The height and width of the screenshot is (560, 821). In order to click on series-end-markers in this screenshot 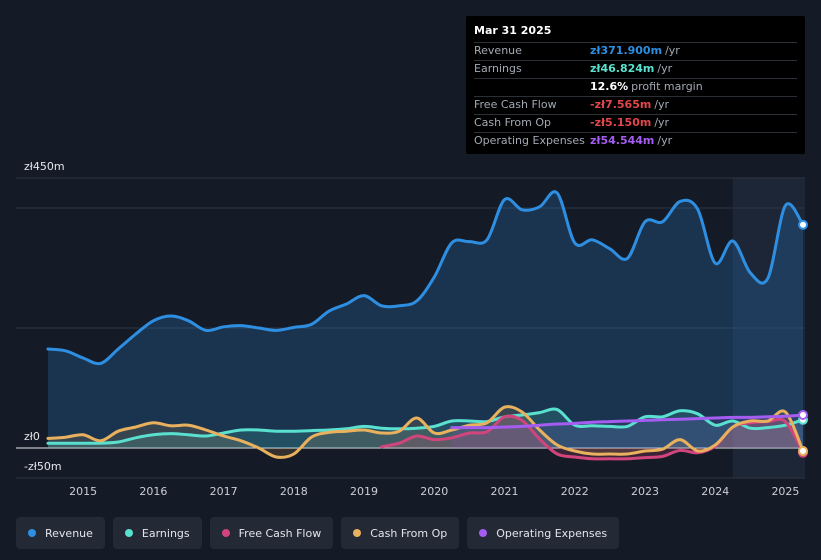, I will do `click(803, 338)`.